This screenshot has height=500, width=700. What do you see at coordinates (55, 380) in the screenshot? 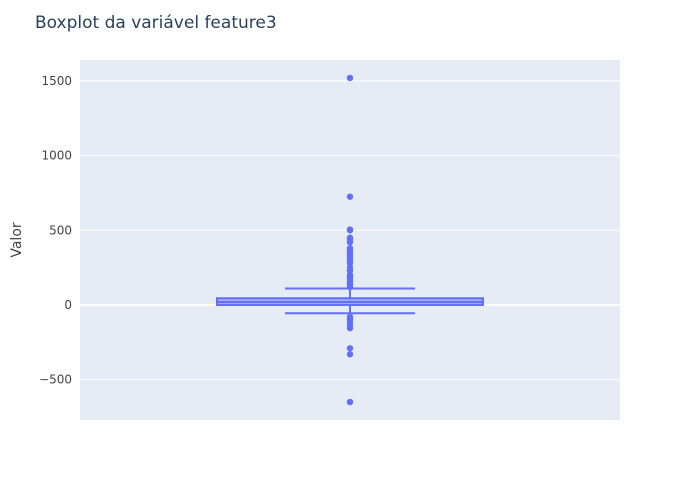
I see `y-tick-label: −500` at bounding box center [55, 380].